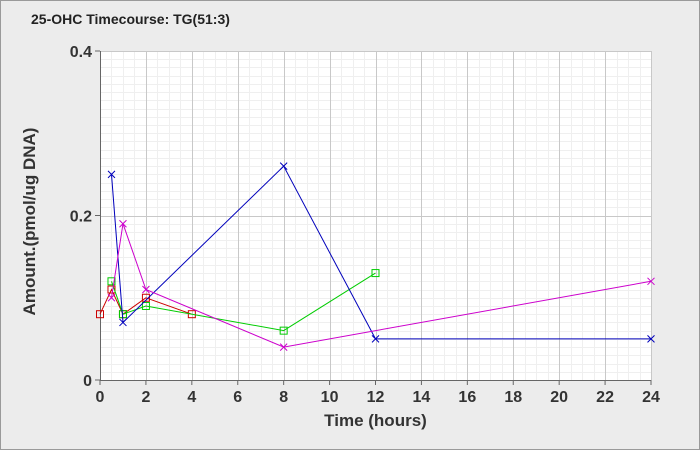 The height and width of the screenshot is (450, 700). What do you see at coordinates (237, 397) in the screenshot?
I see `x-tick-label: 6` at bounding box center [237, 397].